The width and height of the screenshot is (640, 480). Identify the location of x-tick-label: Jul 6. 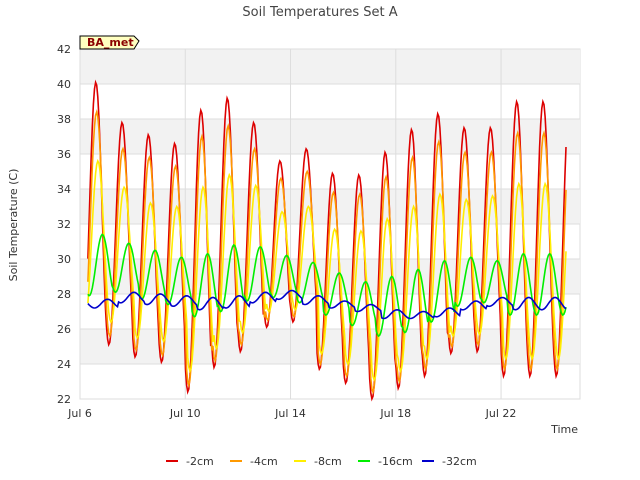
(79, 413).